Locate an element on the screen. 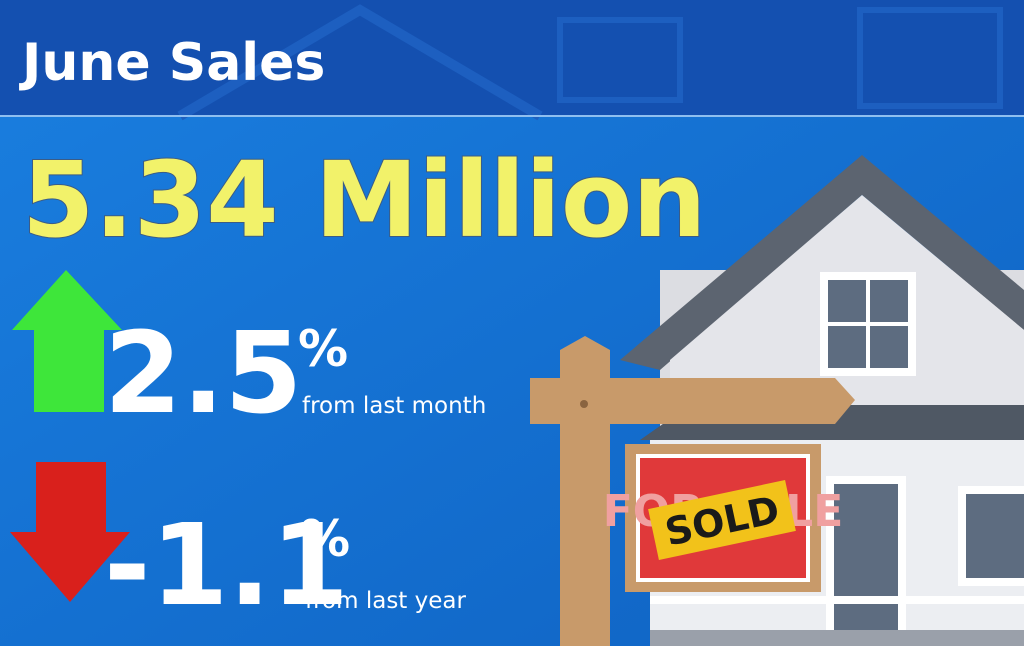 Image resolution: width=1024 pixels, height=646 pixels. stat-caption: from last year is located at coordinates (385, 601).